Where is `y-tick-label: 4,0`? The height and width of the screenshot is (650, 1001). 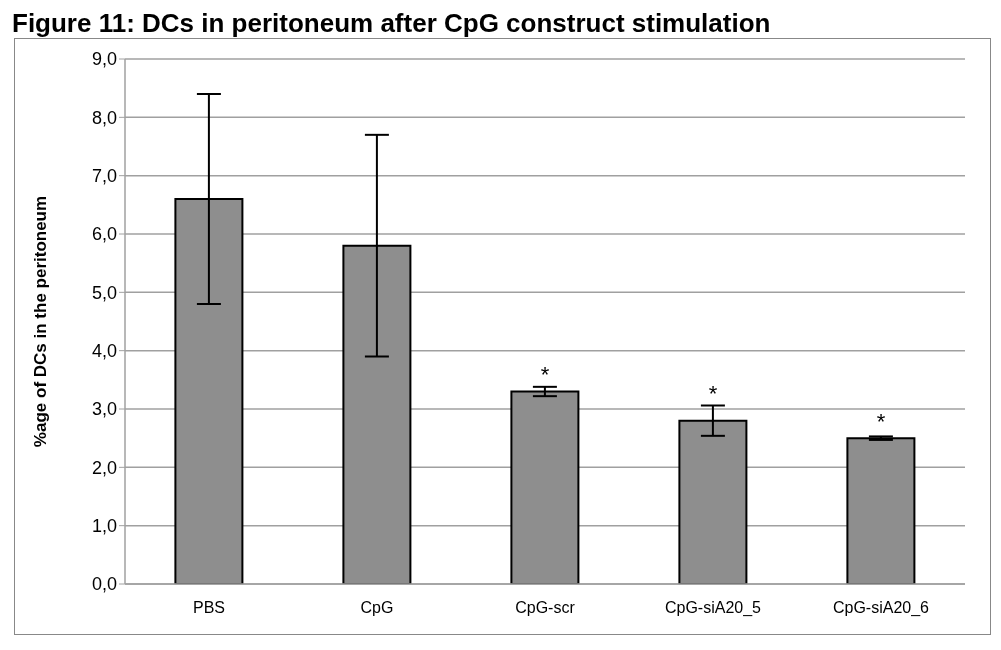 y-tick-label: 4,0 is located at coordinates (104, 351).